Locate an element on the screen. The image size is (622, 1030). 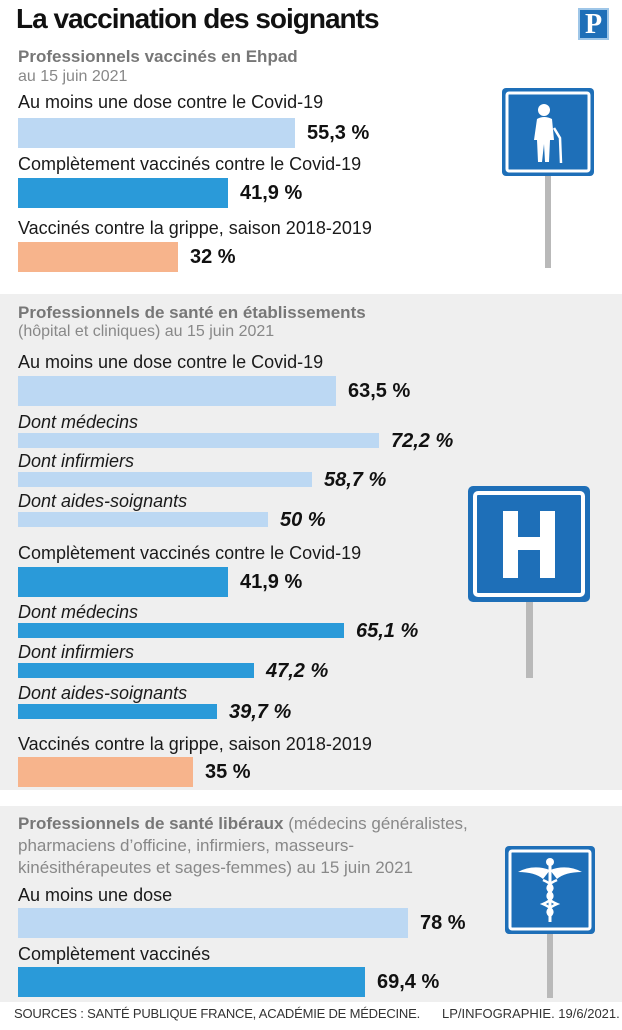
bar-label: Complètement vaccinés is located at coordinates (114, 954).